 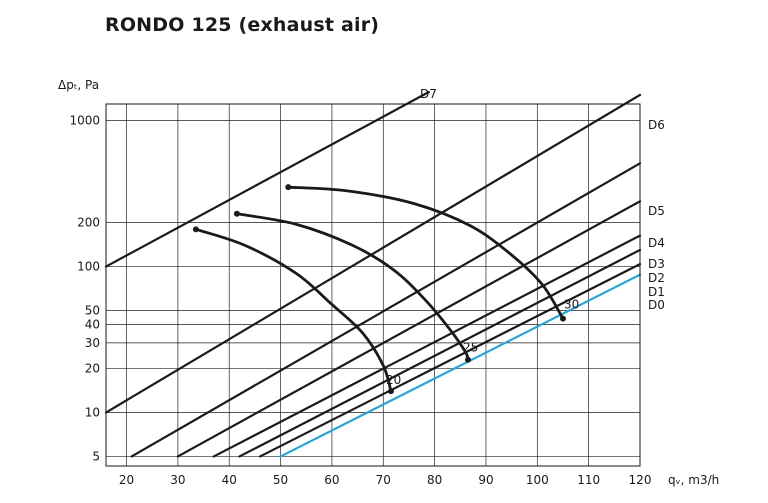 What do you see at coordinates (693, 480) in the screenshot?
I see `x-axis-label: qᵥ, m3/h` at bounding box center [693, 480].